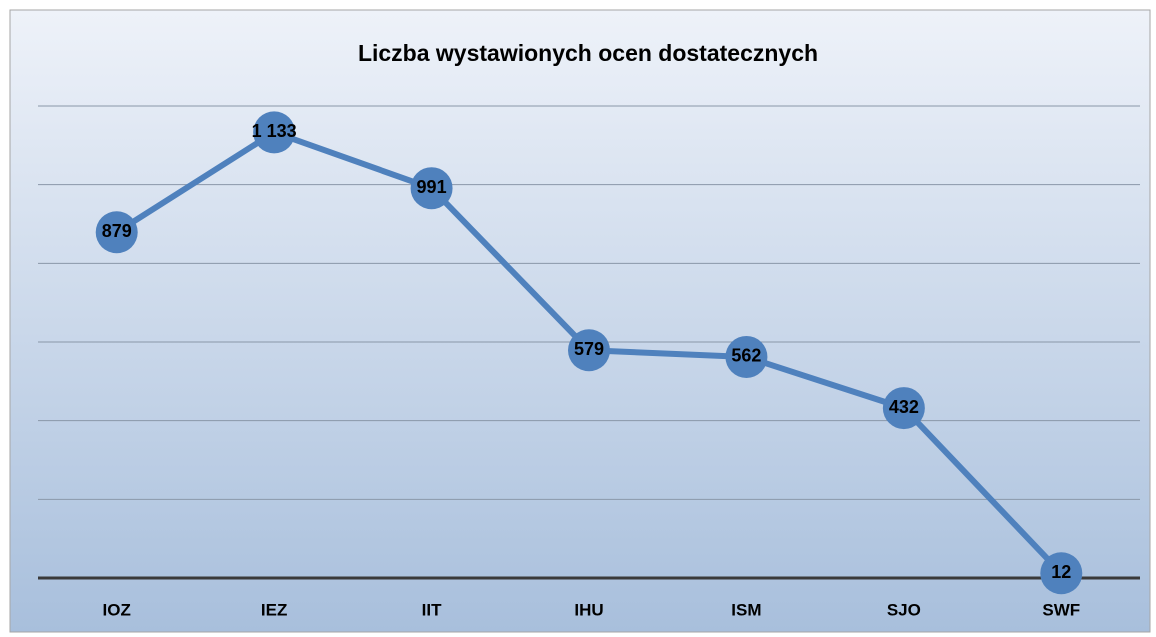  I want to click on chart-title: Liczba wystawionych ocen dostatecznych, so click(588, 53).